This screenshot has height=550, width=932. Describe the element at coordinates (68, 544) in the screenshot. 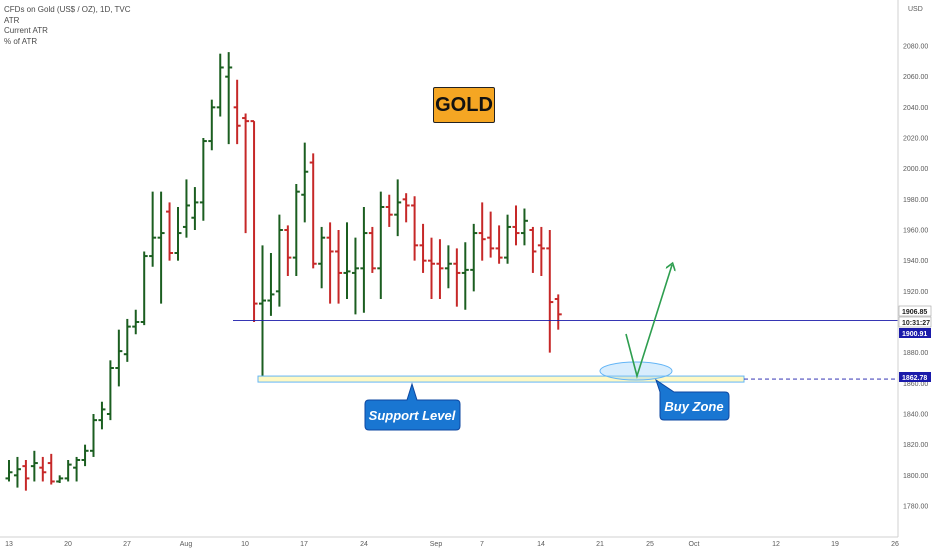

I see `time-tick-label: 20` at that location.